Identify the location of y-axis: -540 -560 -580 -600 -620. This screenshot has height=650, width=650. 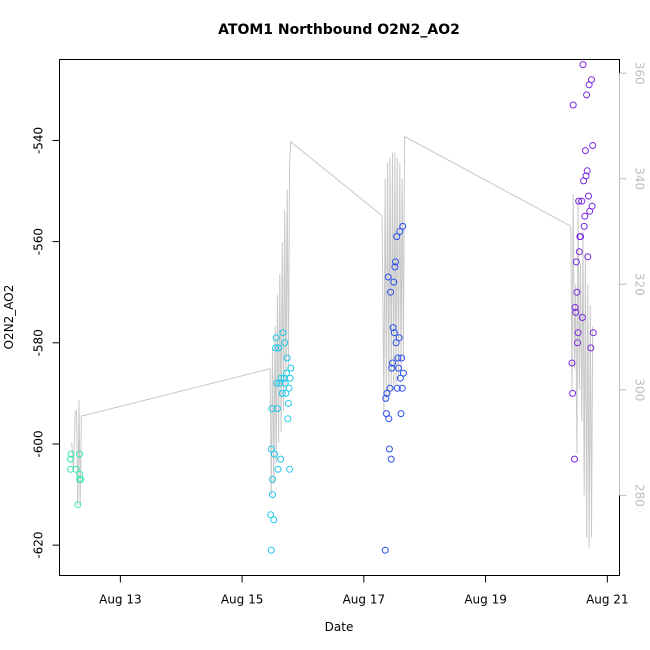
(46, 343).